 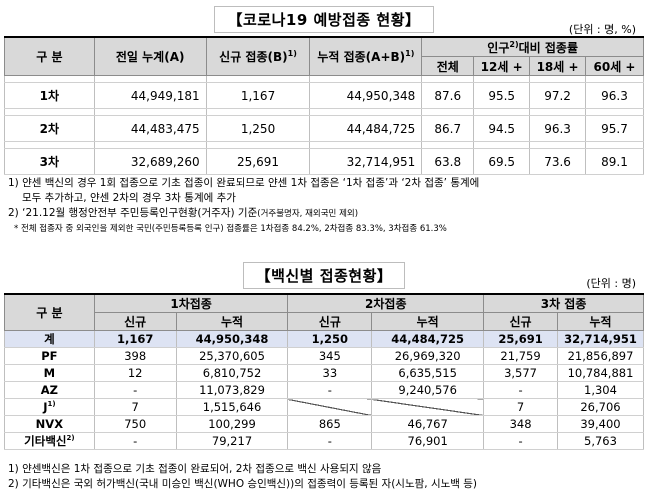 What do you see at coordinates (135, 407) in the screenshot?
I see `cell-d1-new: 7` at bounding box center [135, 407].